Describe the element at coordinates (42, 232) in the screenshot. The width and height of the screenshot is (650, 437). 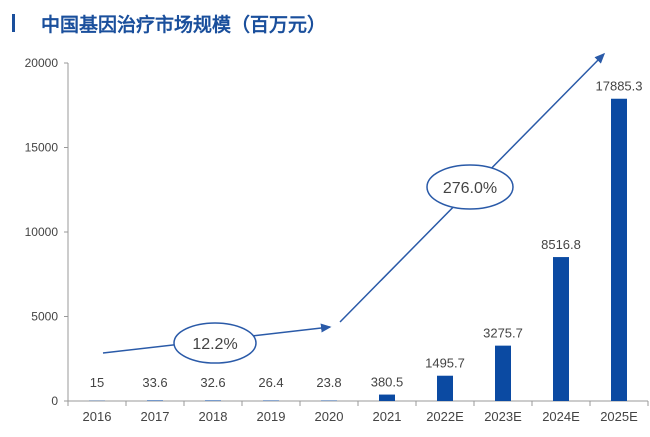
I see `y-tick-label: 10000` at that location.